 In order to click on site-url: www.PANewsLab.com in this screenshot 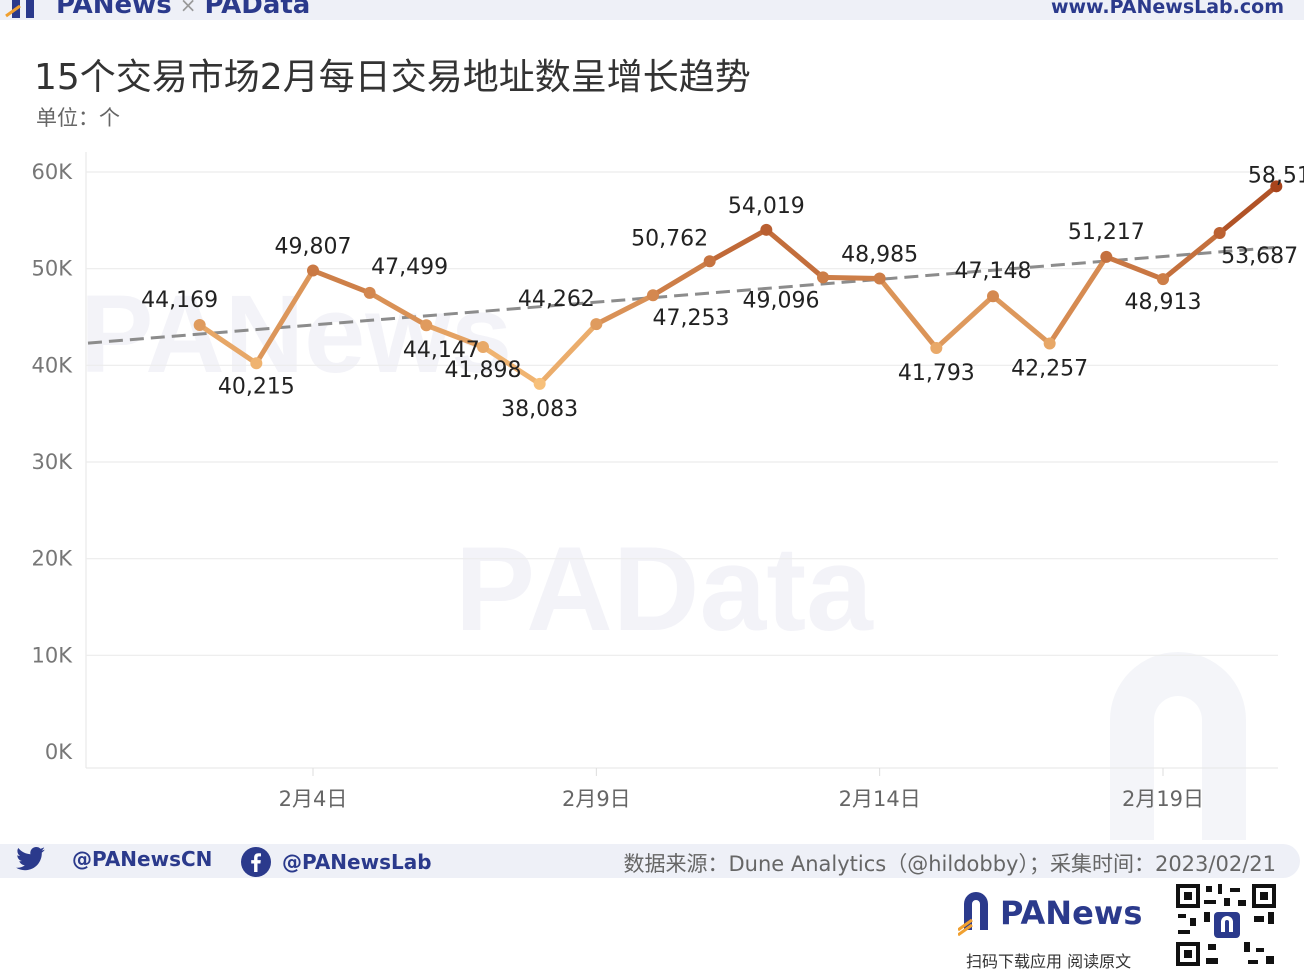, I will do `click(1167, 9)`.